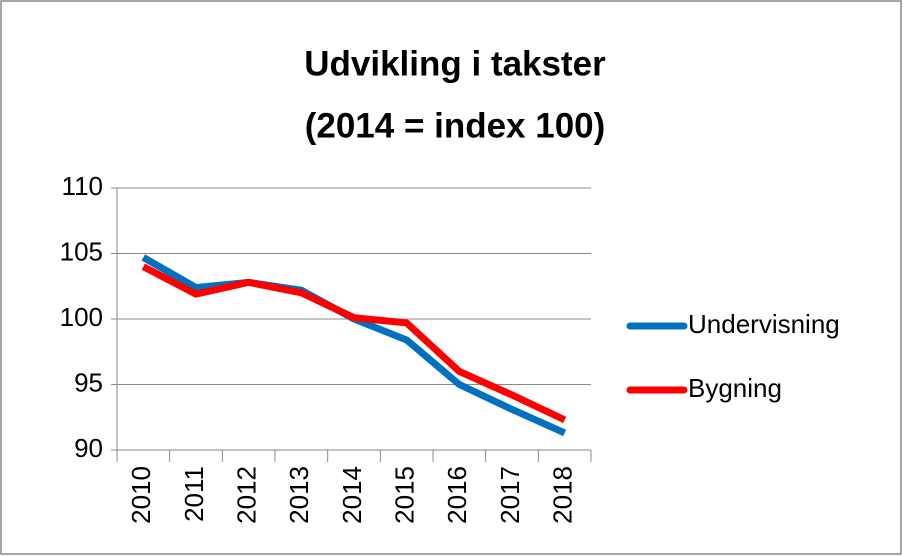 This screenshot has height=556, width=903. What do you see at coordinates (82, 186) in the screenshot?
I see `y-tick-label: 110` at bounding box center [82, 186].